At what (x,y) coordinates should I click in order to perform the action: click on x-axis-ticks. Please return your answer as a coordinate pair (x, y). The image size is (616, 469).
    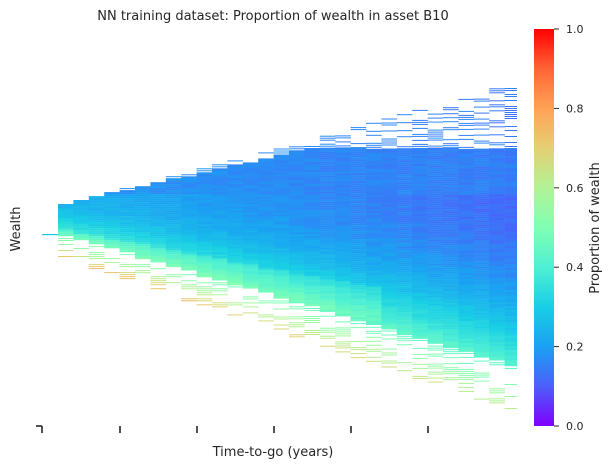
    Looking at the image, I should click on (232, 429).